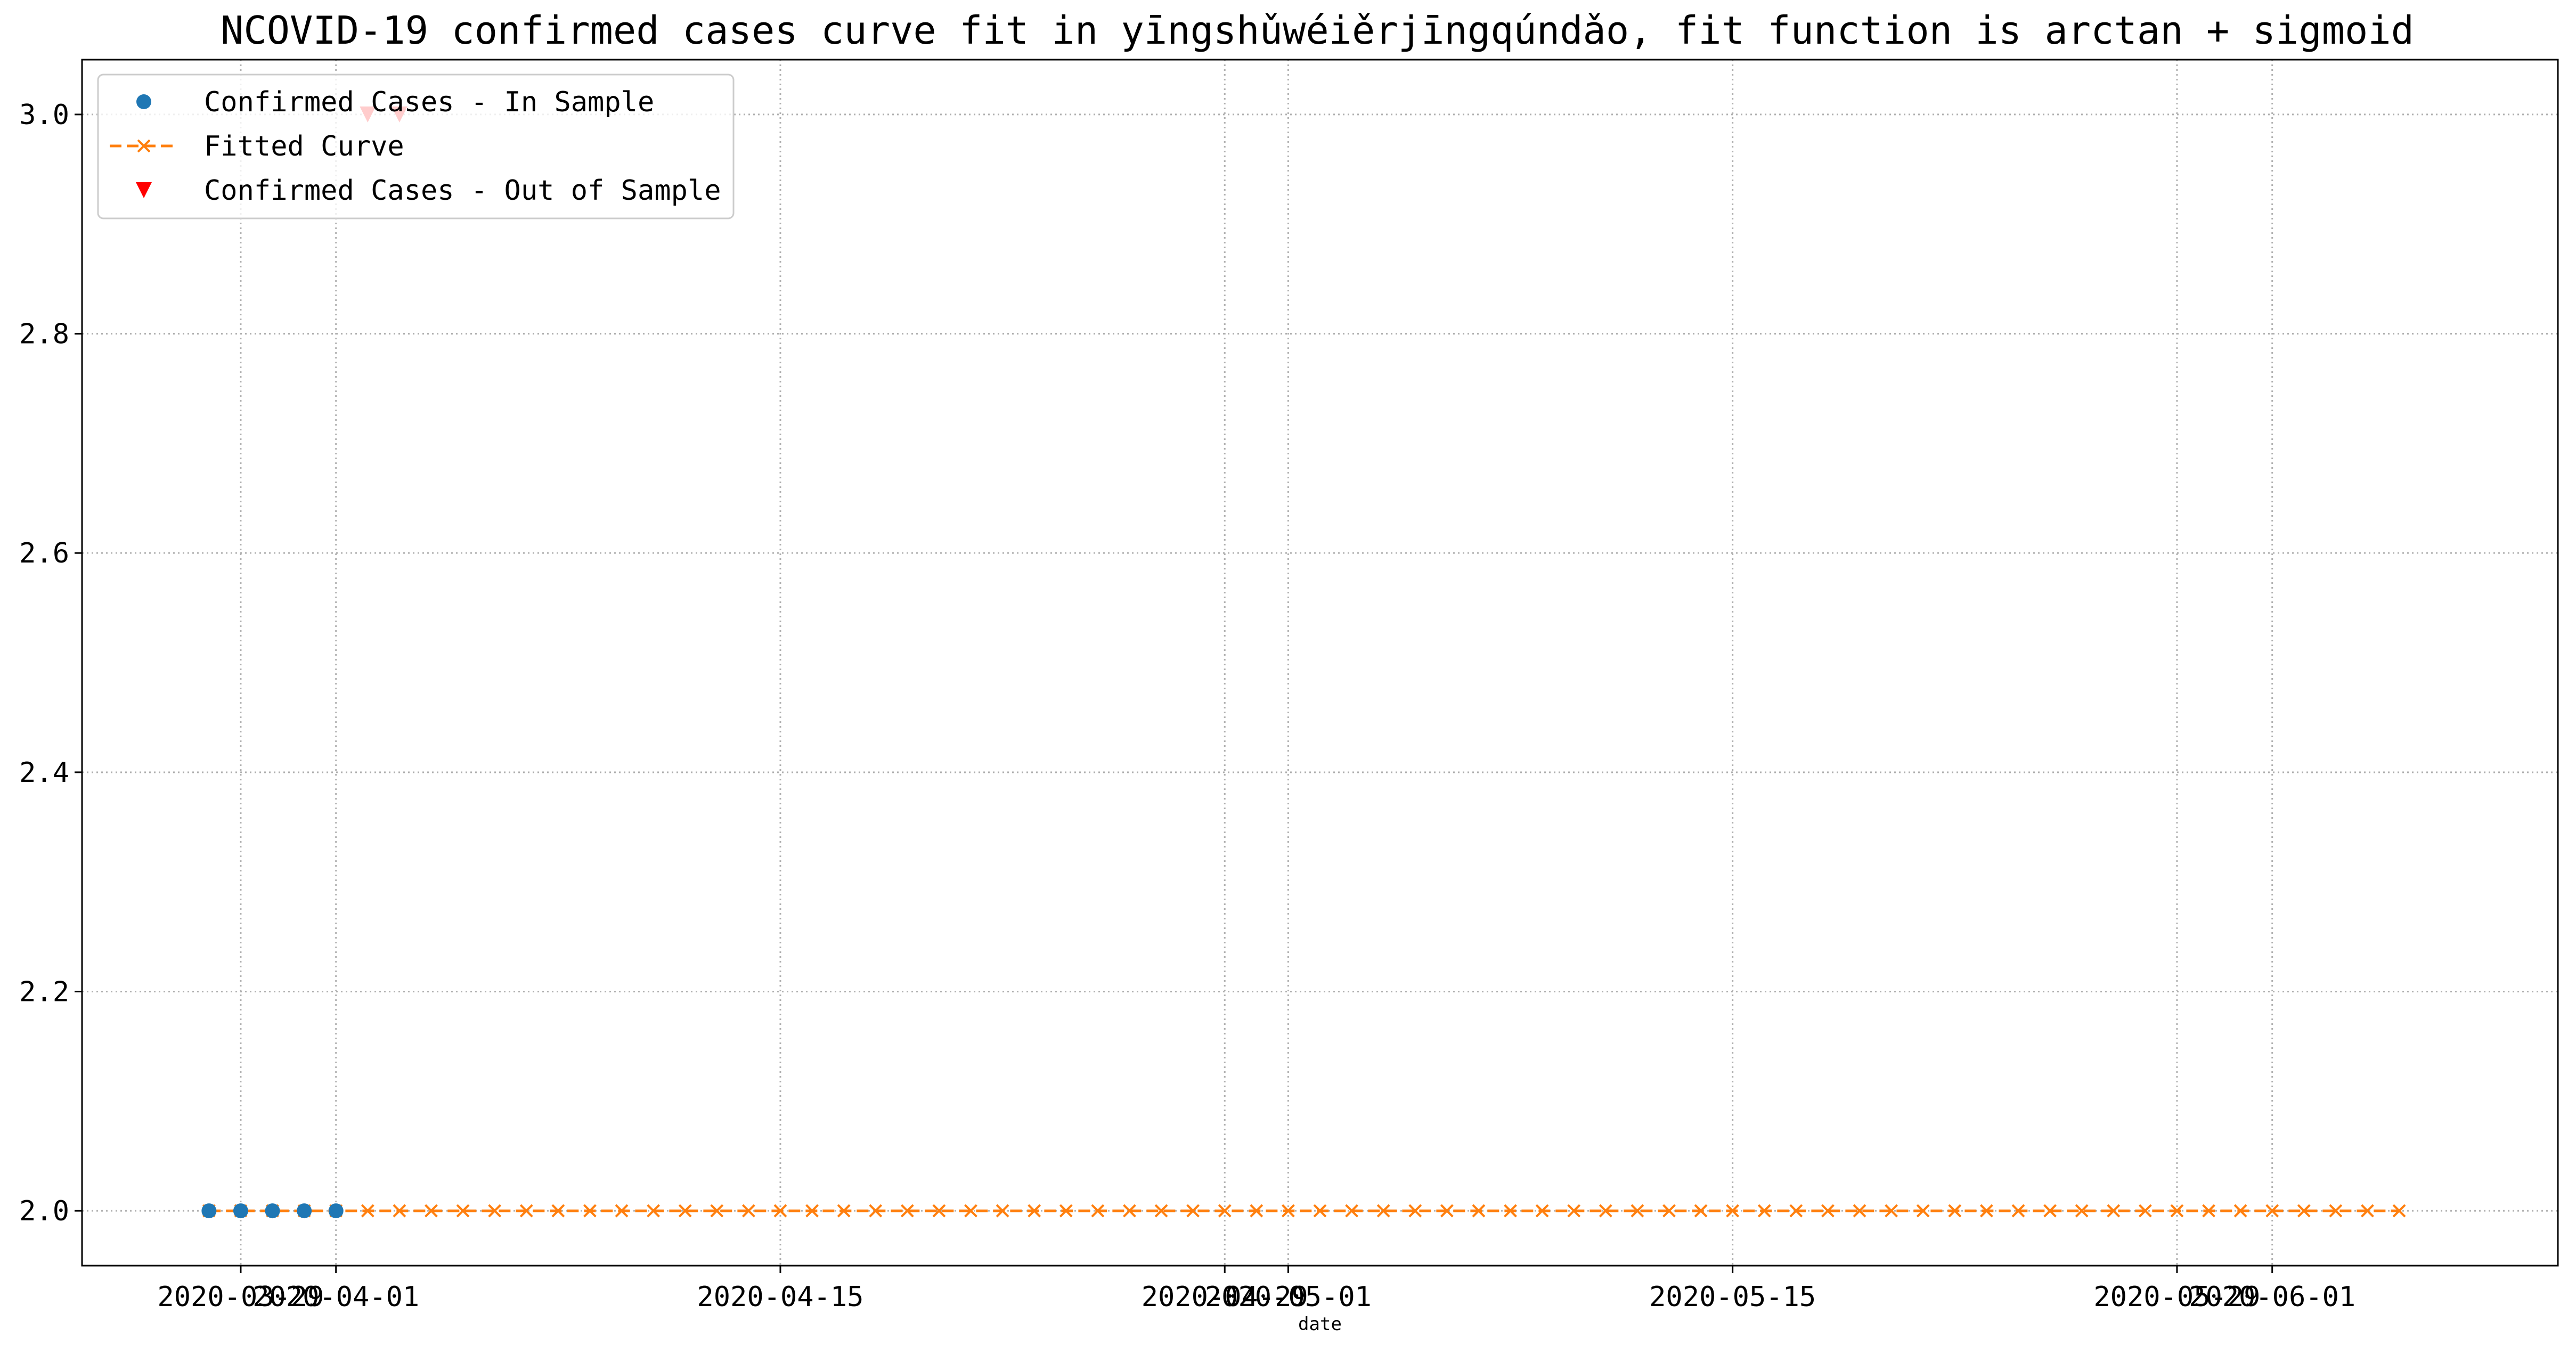 This screenshot has height=1353, width=2576. I want to click on y-tick-label: 2.0, so click(44, 1211).